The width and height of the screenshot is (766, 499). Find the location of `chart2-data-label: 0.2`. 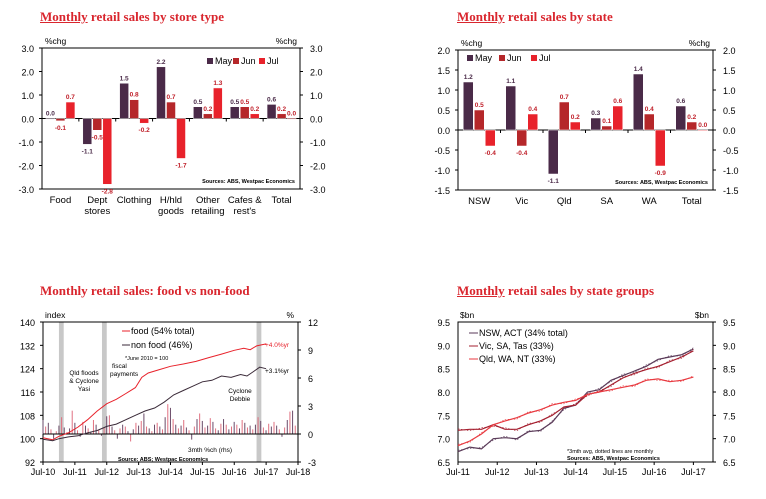

chart2-data-label: 0.2 is located at coordinates (691, 117).